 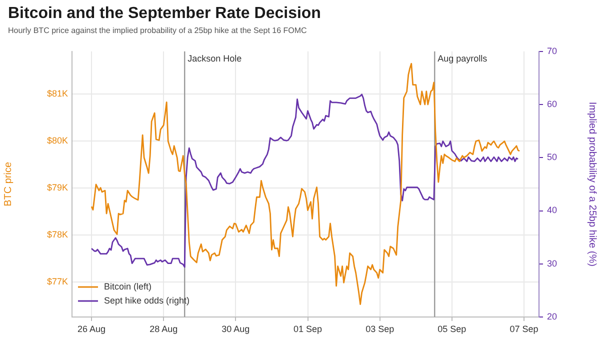 What do you see at coordinates (57, 93) in the screenshot?
I see `y-tick-label: $81K` at bounding box center [57, 93].